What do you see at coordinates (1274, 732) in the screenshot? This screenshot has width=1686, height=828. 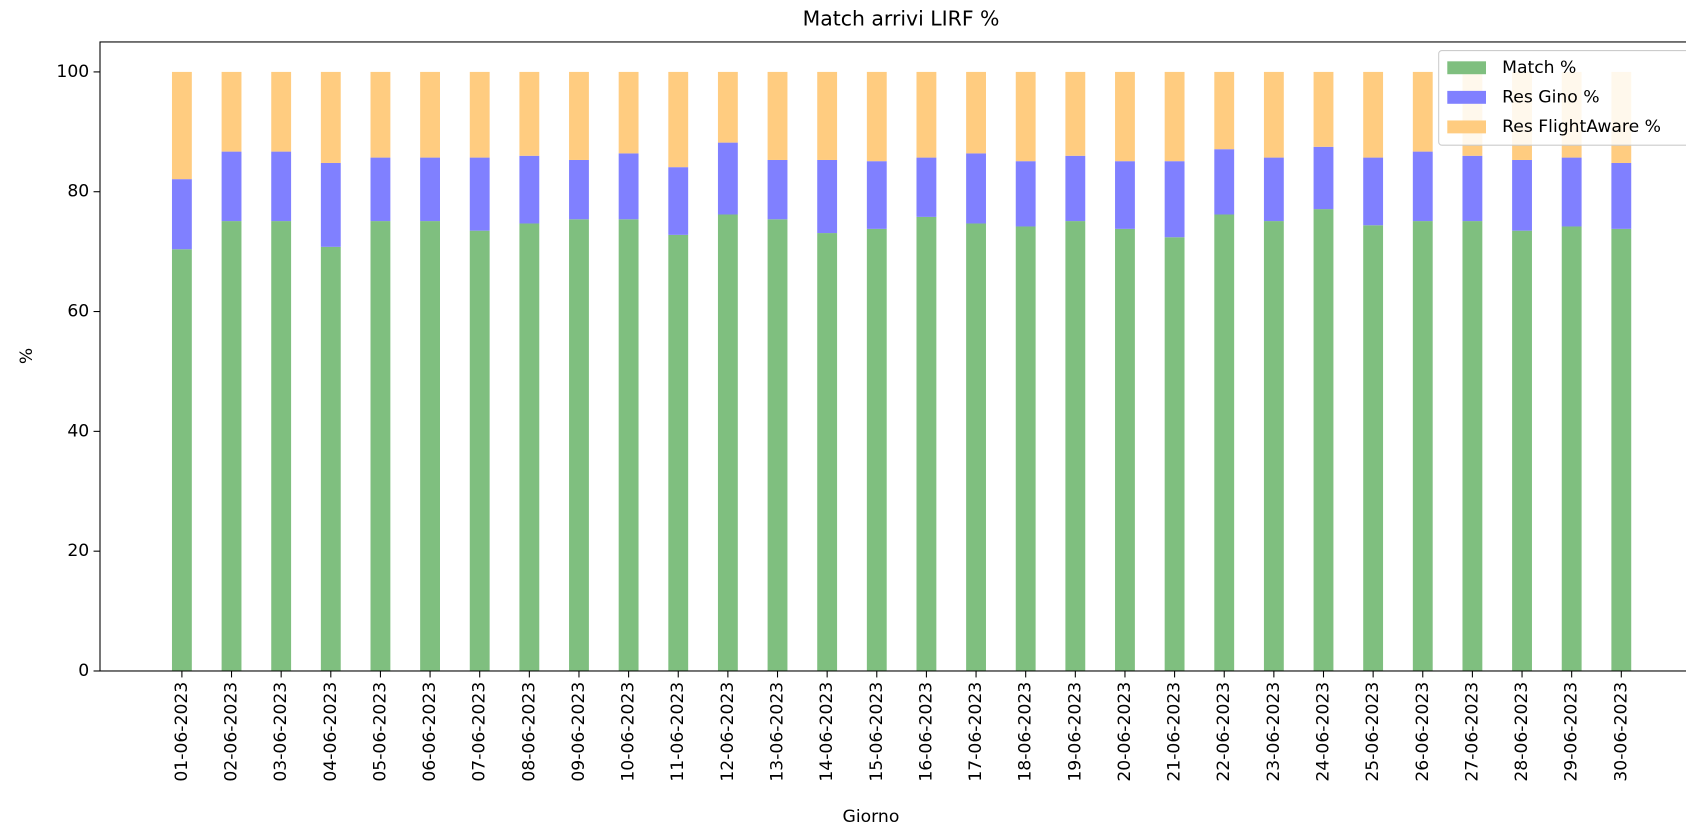 I see `x-tick-label: 23-06-2023` at bounding box center [1274, 732].